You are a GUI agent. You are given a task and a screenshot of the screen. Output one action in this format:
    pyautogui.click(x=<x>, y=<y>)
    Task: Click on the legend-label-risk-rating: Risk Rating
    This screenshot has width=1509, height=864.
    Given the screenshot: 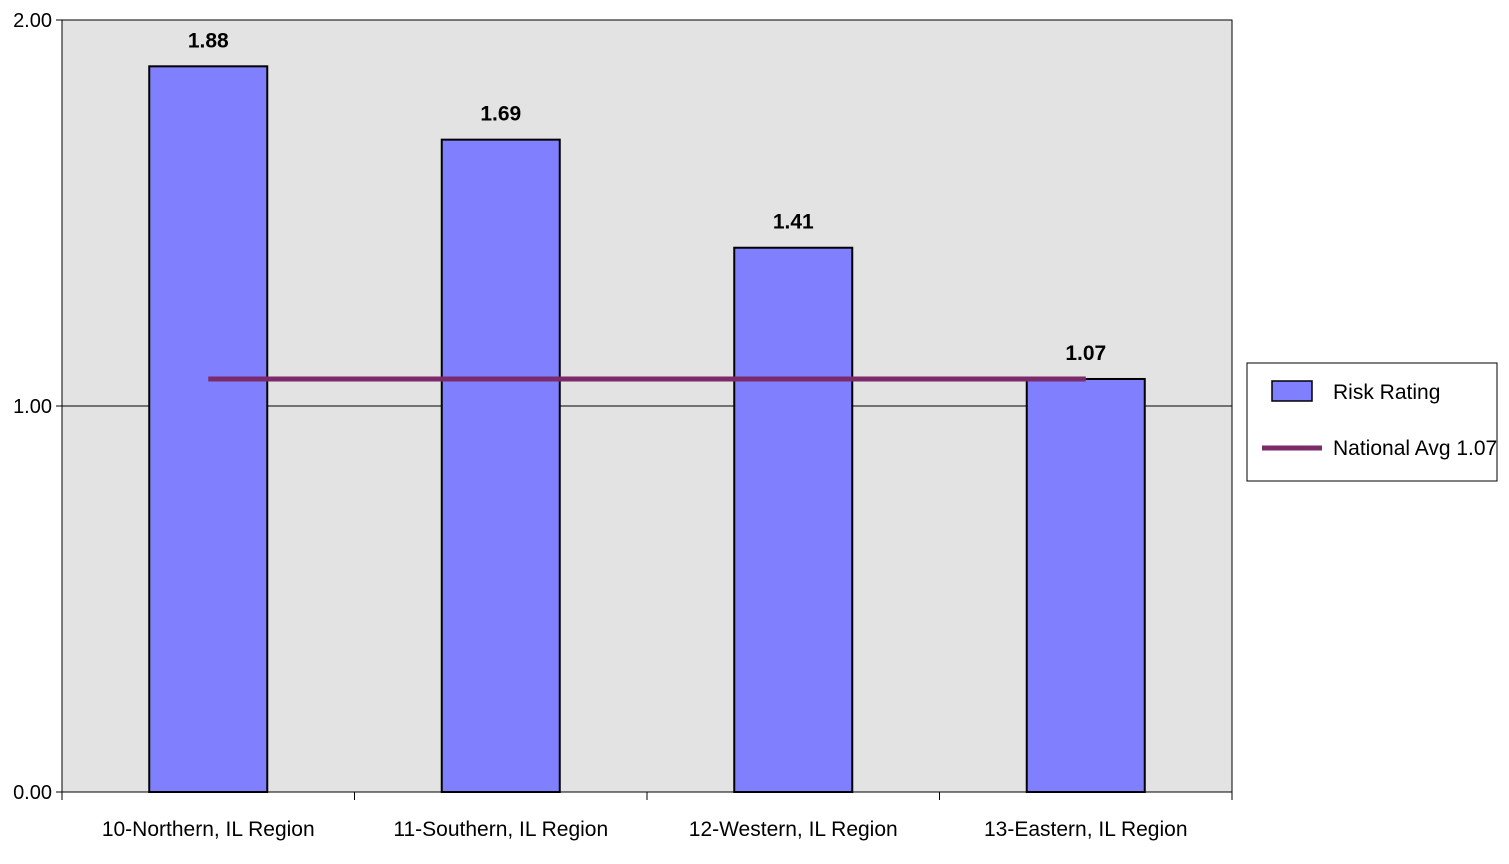 What is the action you would take?
    pyautogui.click(x=1386, y=392)
    